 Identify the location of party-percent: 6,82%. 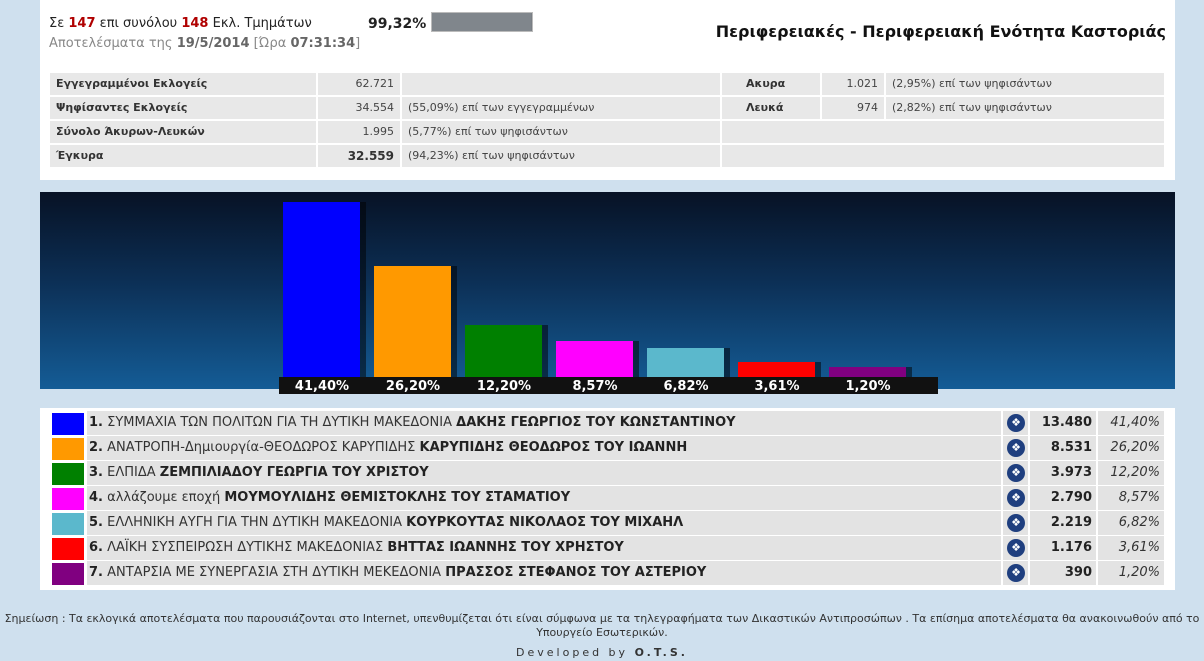
(1131, 523).